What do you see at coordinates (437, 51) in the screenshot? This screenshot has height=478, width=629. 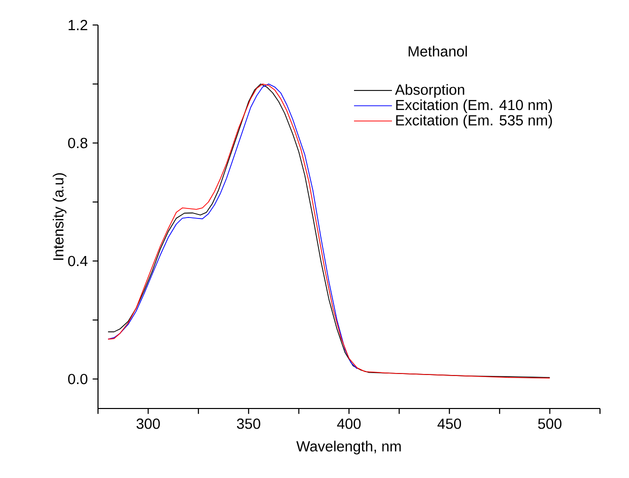 I see `legend-title: Methanol` at bounding box center [437, 51].